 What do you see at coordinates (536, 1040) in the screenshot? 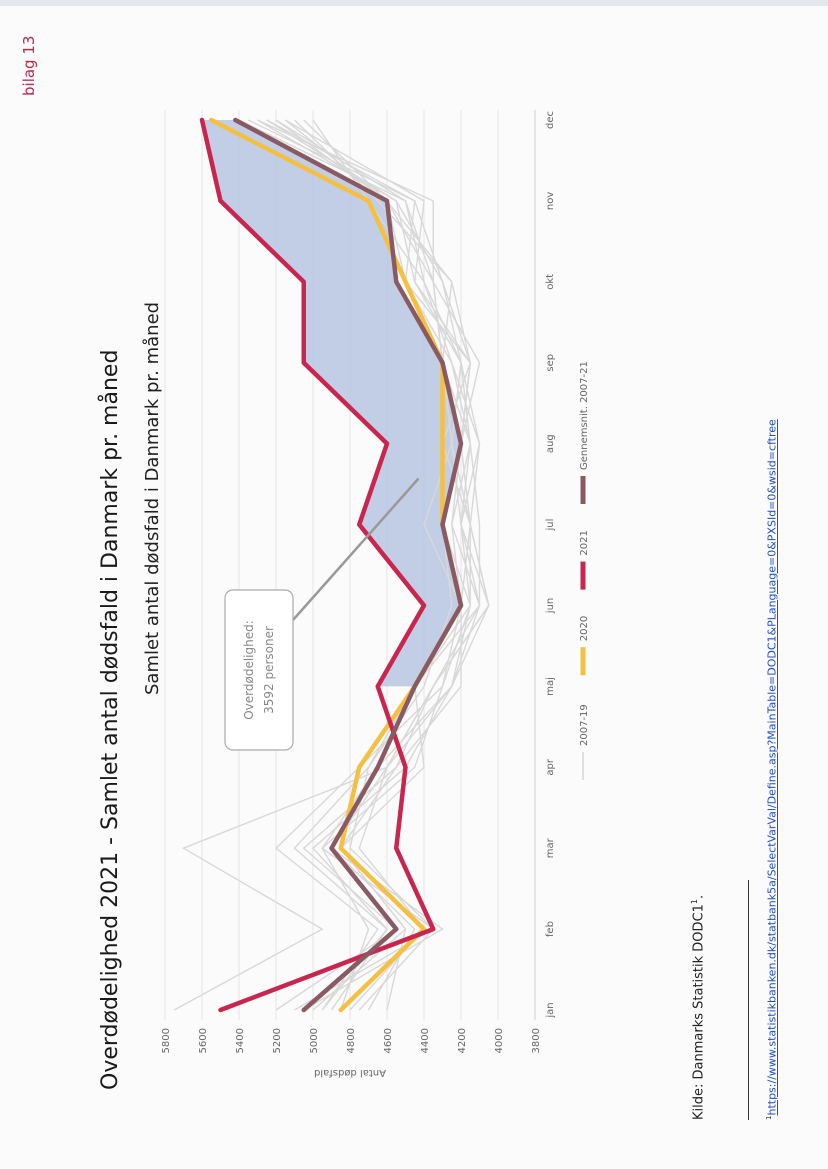
I see `y-tick-label: 3800` at bounding box center [536, 1040].